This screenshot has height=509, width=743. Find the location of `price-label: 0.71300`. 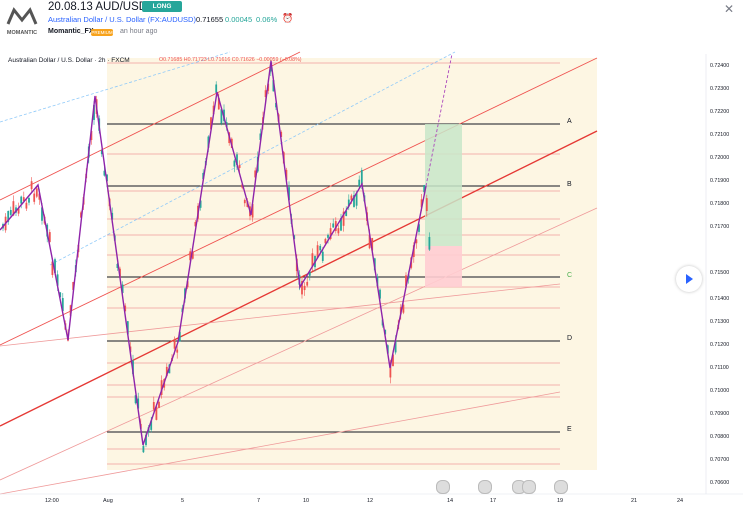

price-label: 0.71300 is located at coordinates (720, 322).